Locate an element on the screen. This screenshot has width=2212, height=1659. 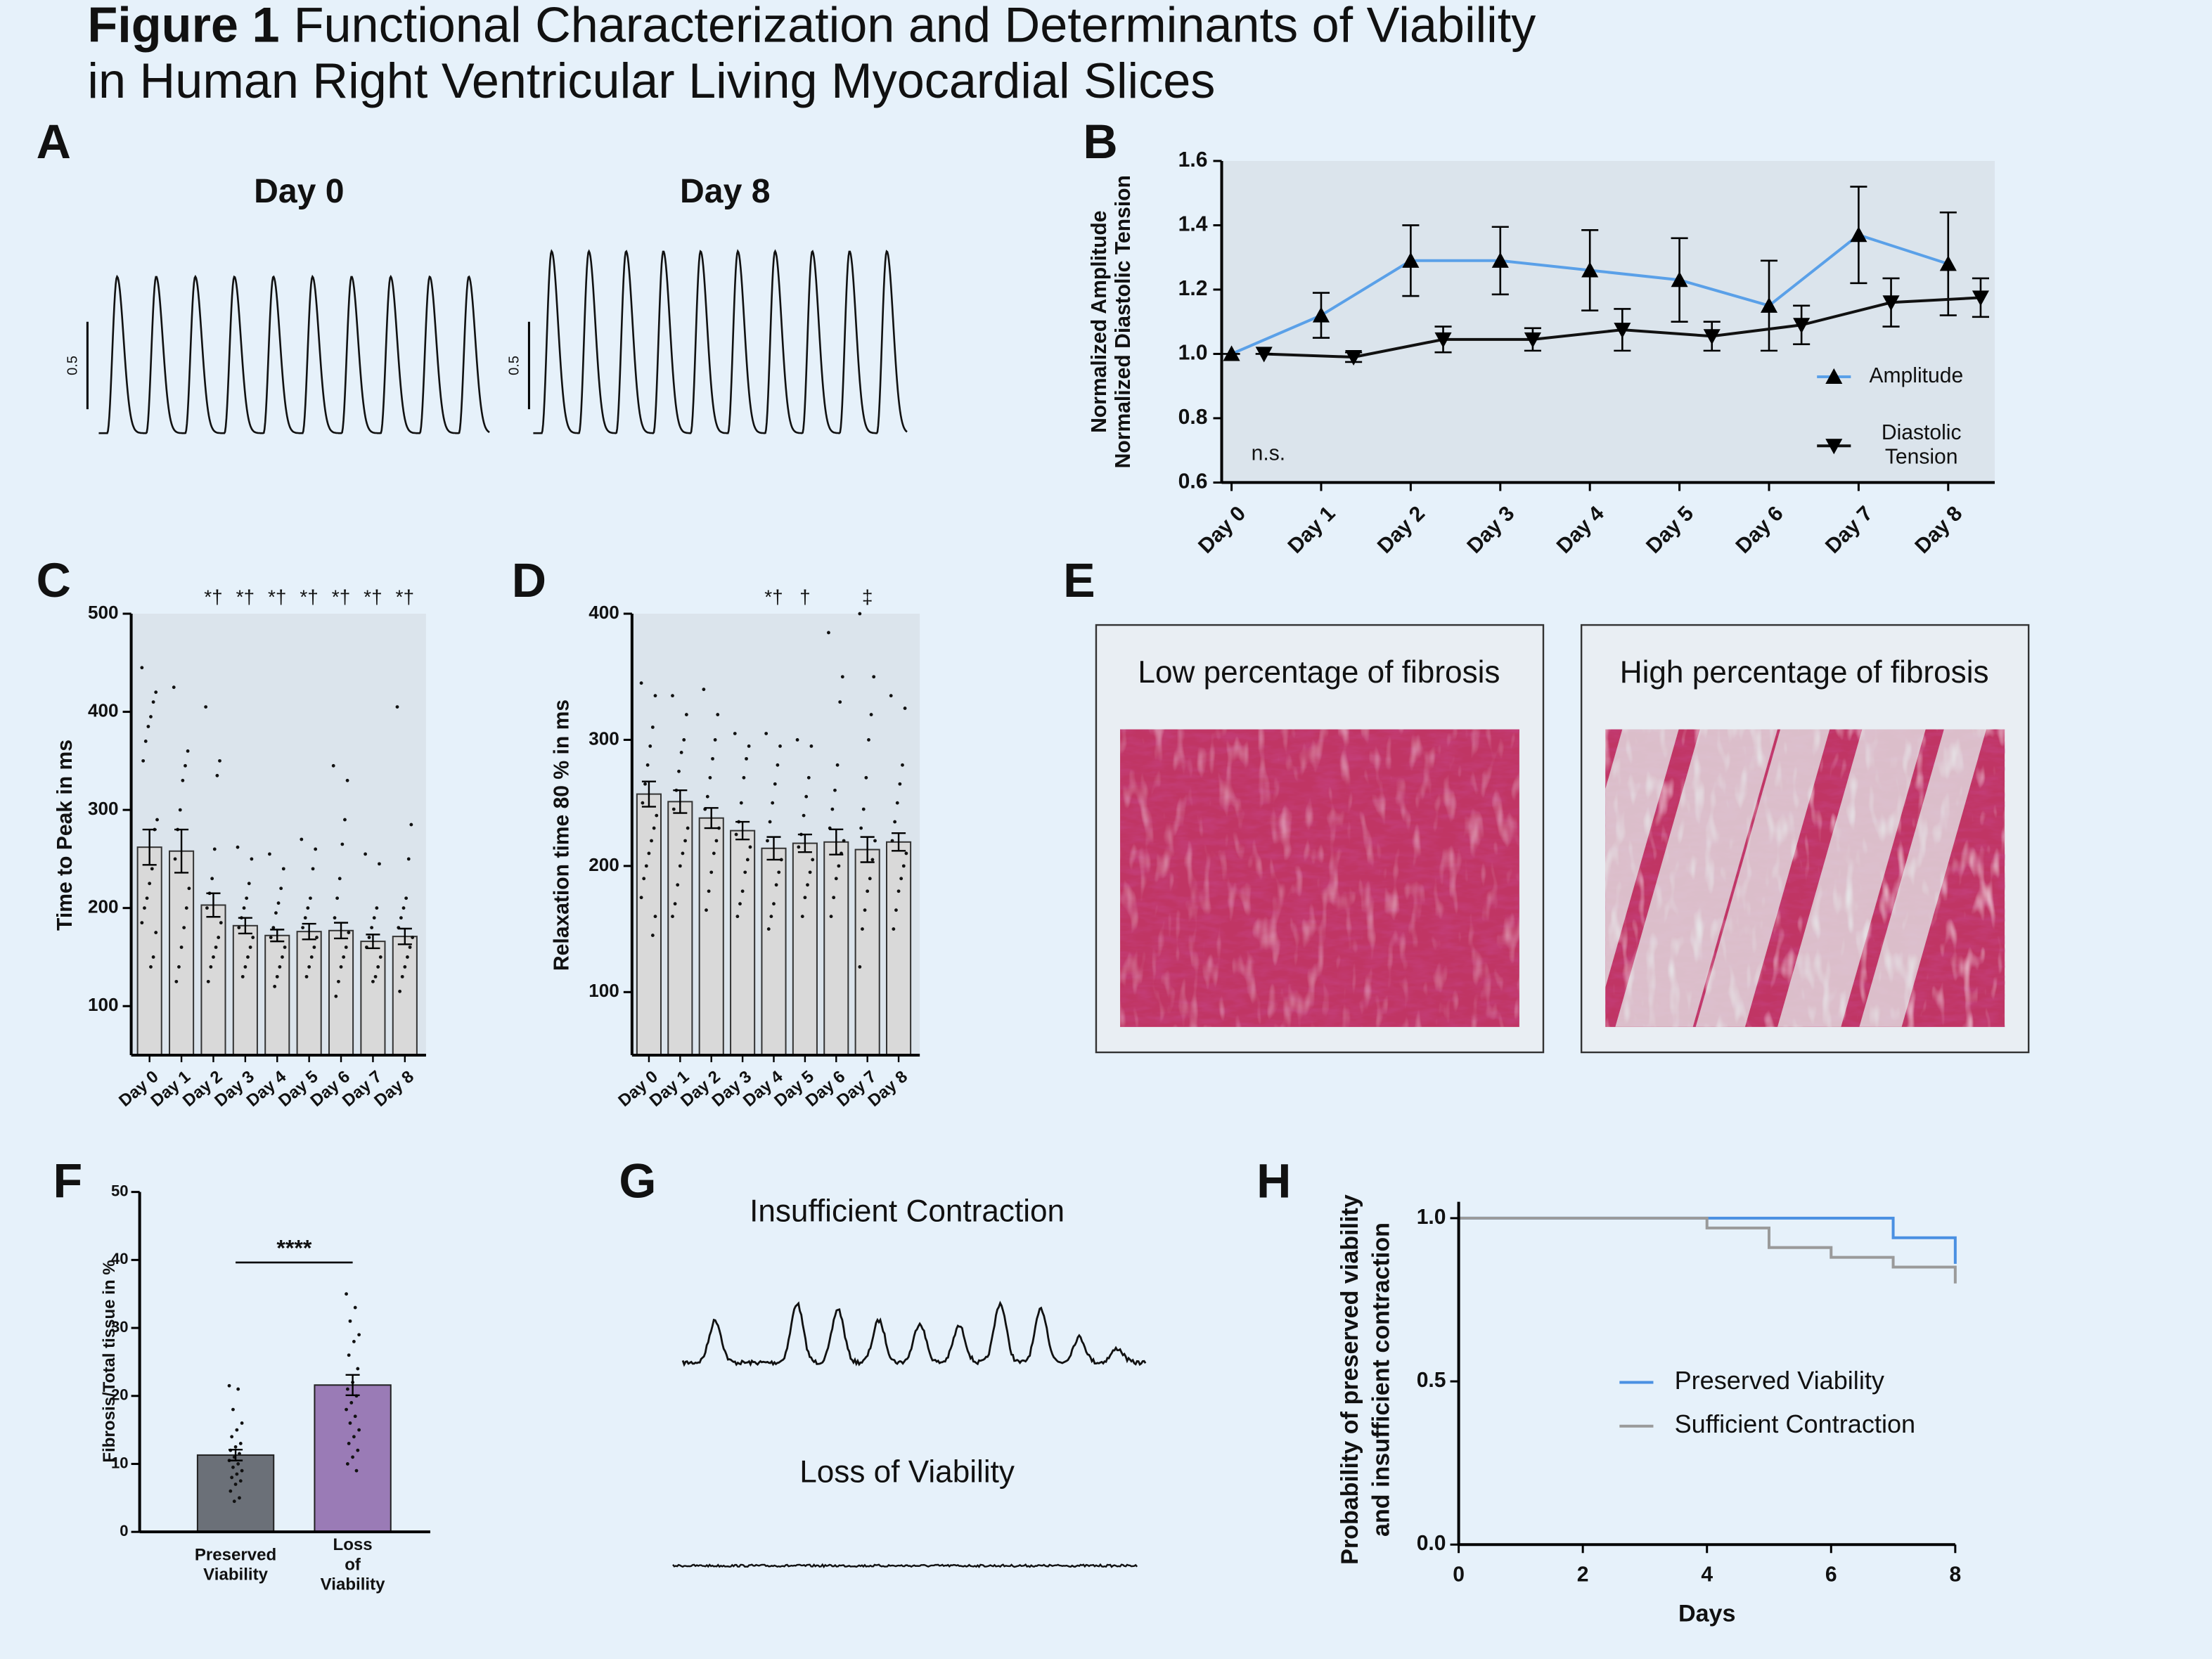
y-tick-label: 200 is located at coordinates (104, 906).